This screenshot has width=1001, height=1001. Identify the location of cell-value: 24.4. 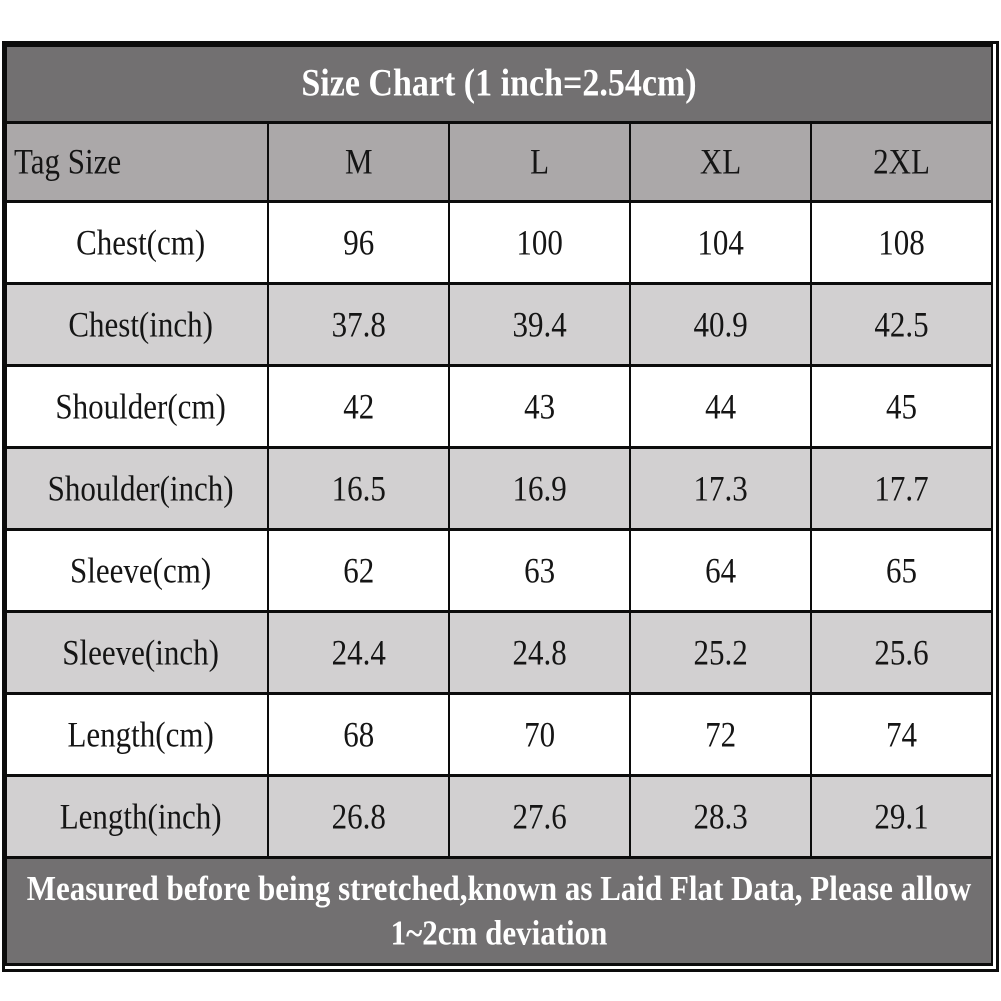
(359, 652).